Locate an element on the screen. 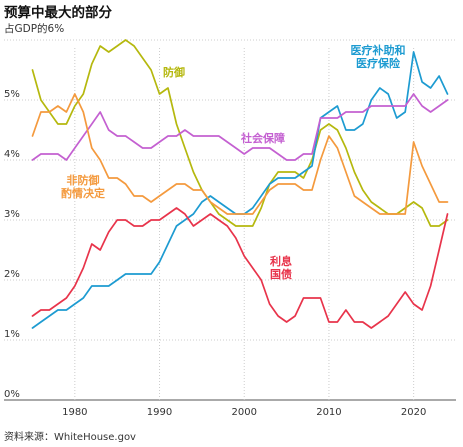  y-tick-label: 2% is located at coordinates (12, 274).